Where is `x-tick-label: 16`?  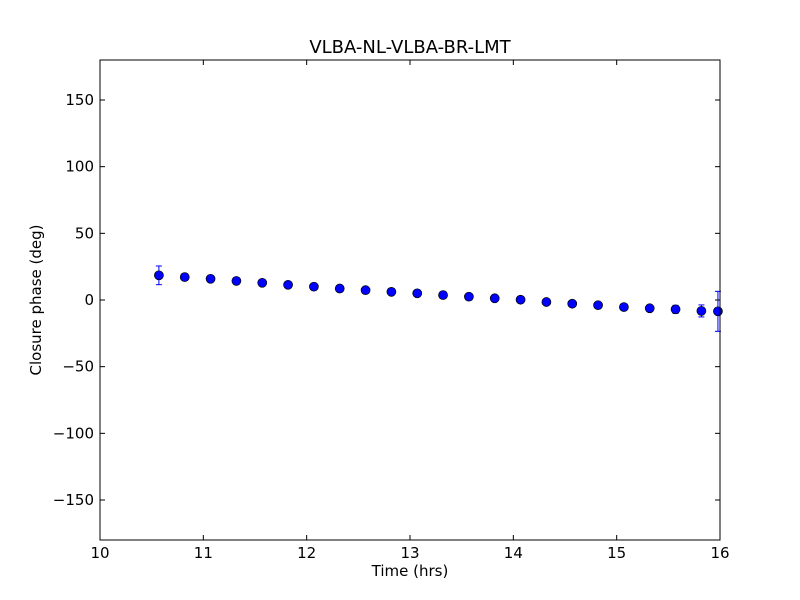
x-tick-label: 16 is located at coordinates (719, 553).